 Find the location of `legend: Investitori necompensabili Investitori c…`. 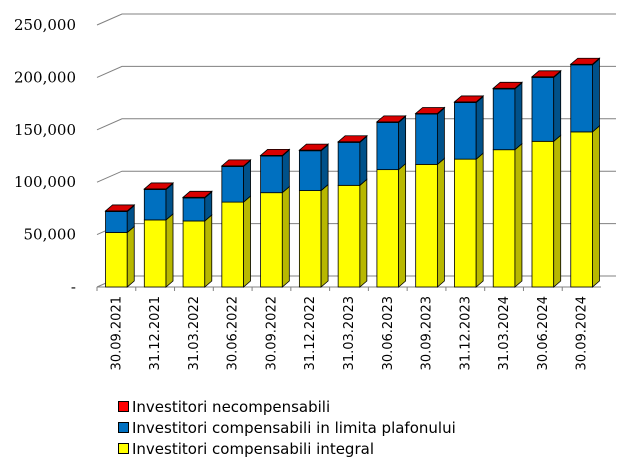

legend: Investitori necompensabili Investitori c… is located at coordinates (287, 427).